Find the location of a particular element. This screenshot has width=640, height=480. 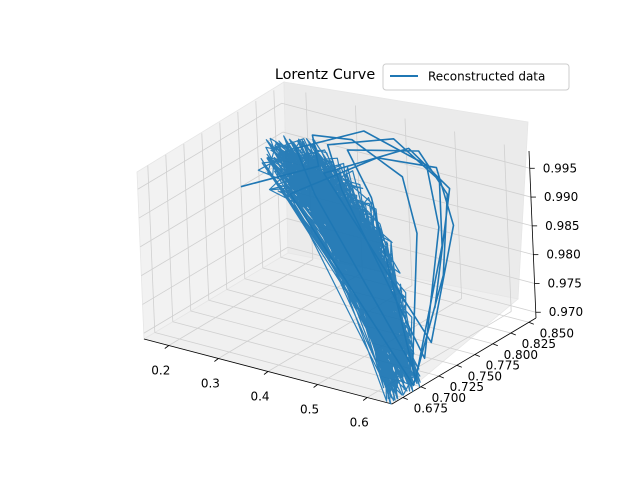

z-axis-line is located at coordinates (532, 234).